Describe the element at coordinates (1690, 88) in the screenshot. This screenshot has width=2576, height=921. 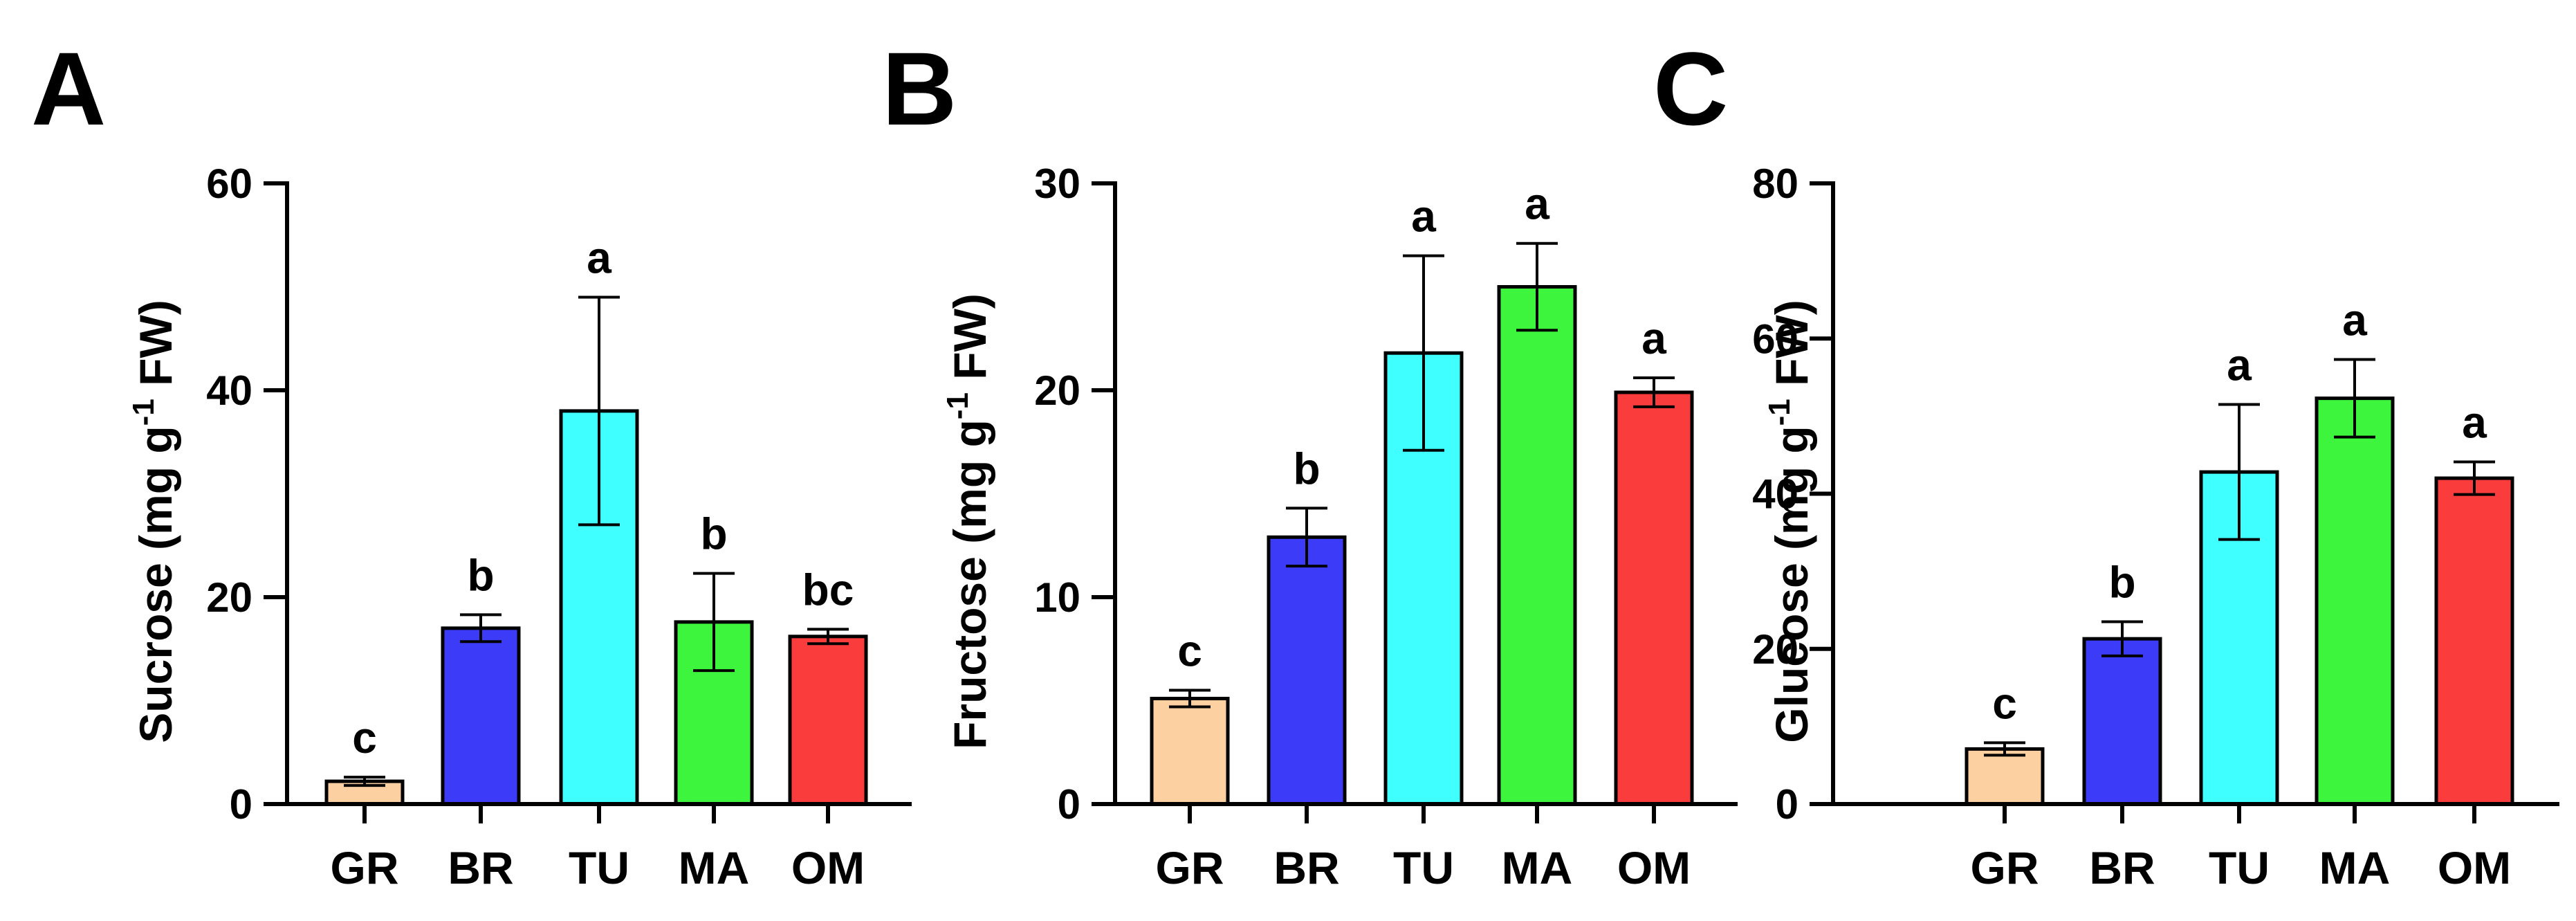
I see `panel-letter-c: C` at that location.